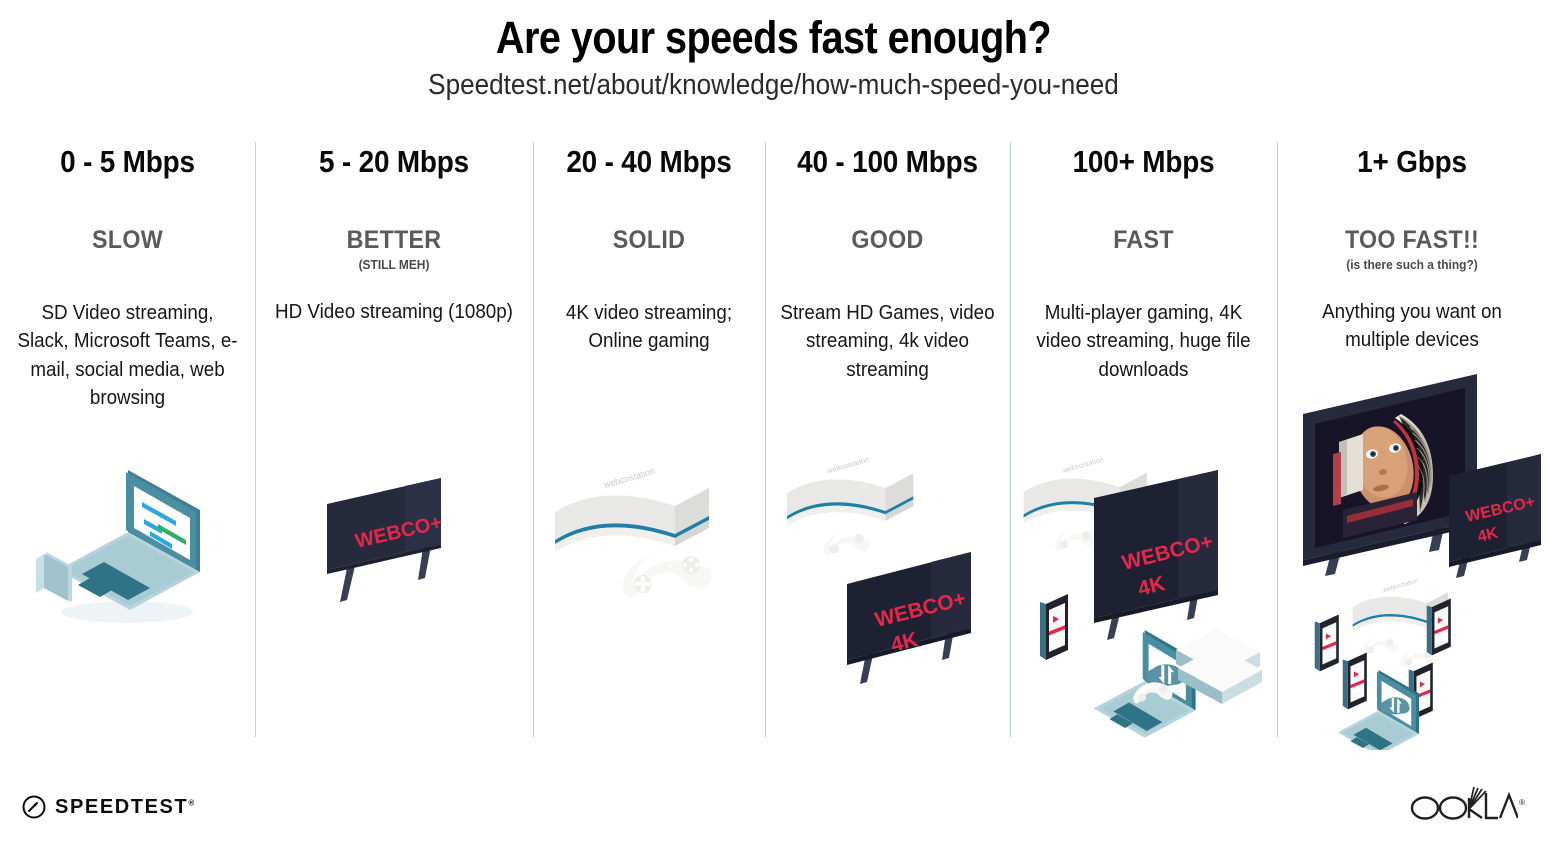 Image resolution: width=1547 pixels, height=843 pixels. I want to click on tv-photo-icon, so click(1390, 475).